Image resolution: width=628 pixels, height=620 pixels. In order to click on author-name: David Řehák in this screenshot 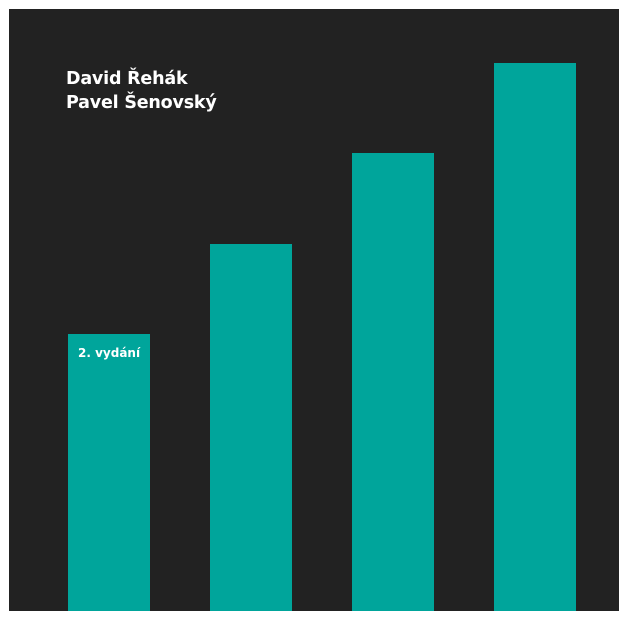, I will do `click(127, 79)`.